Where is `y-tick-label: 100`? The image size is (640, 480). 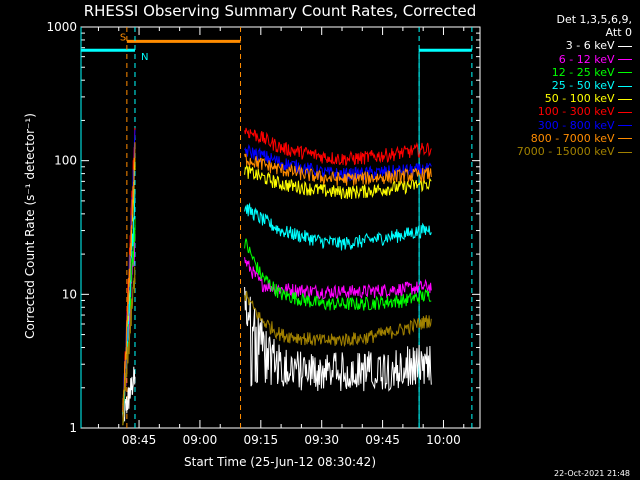 y-tick-label: 100 is located at coordinates (65, 161).